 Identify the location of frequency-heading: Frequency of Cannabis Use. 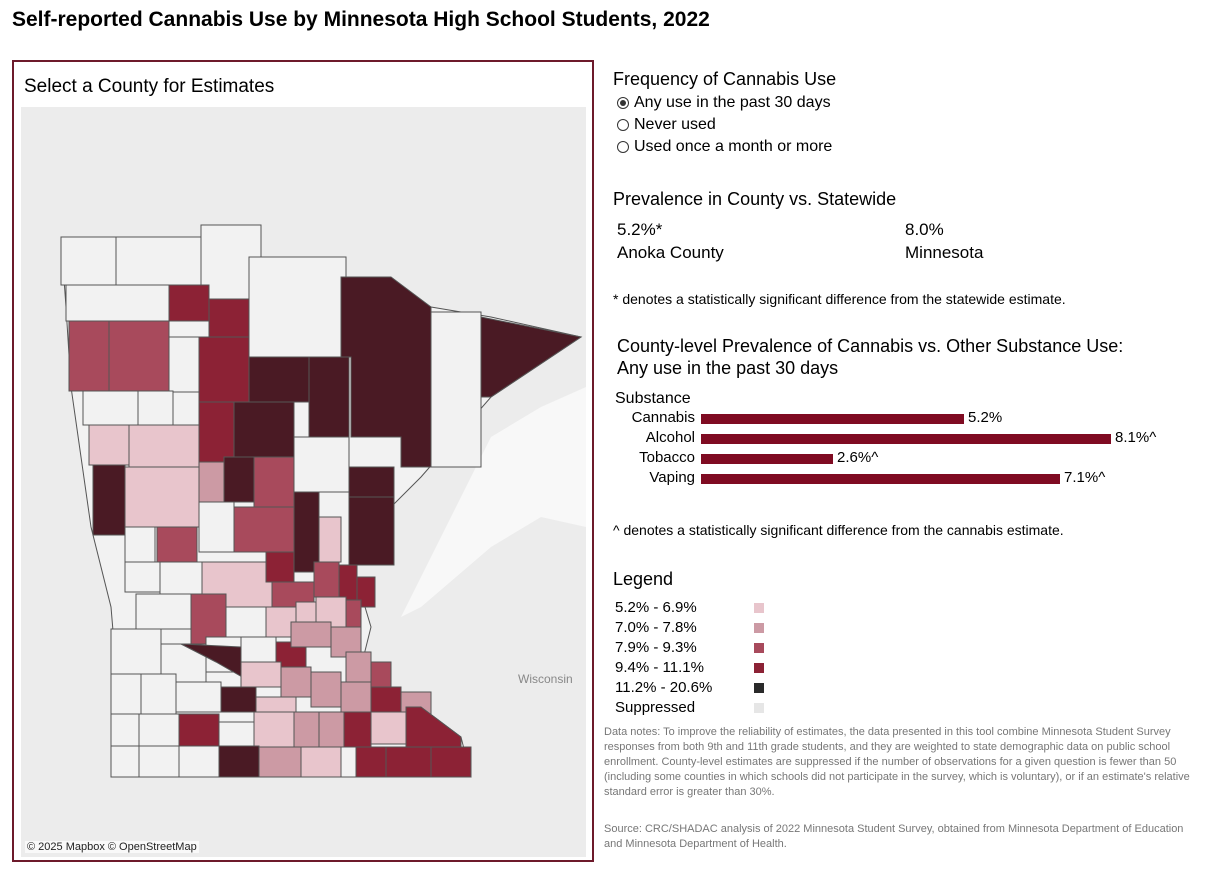
(725, 79).